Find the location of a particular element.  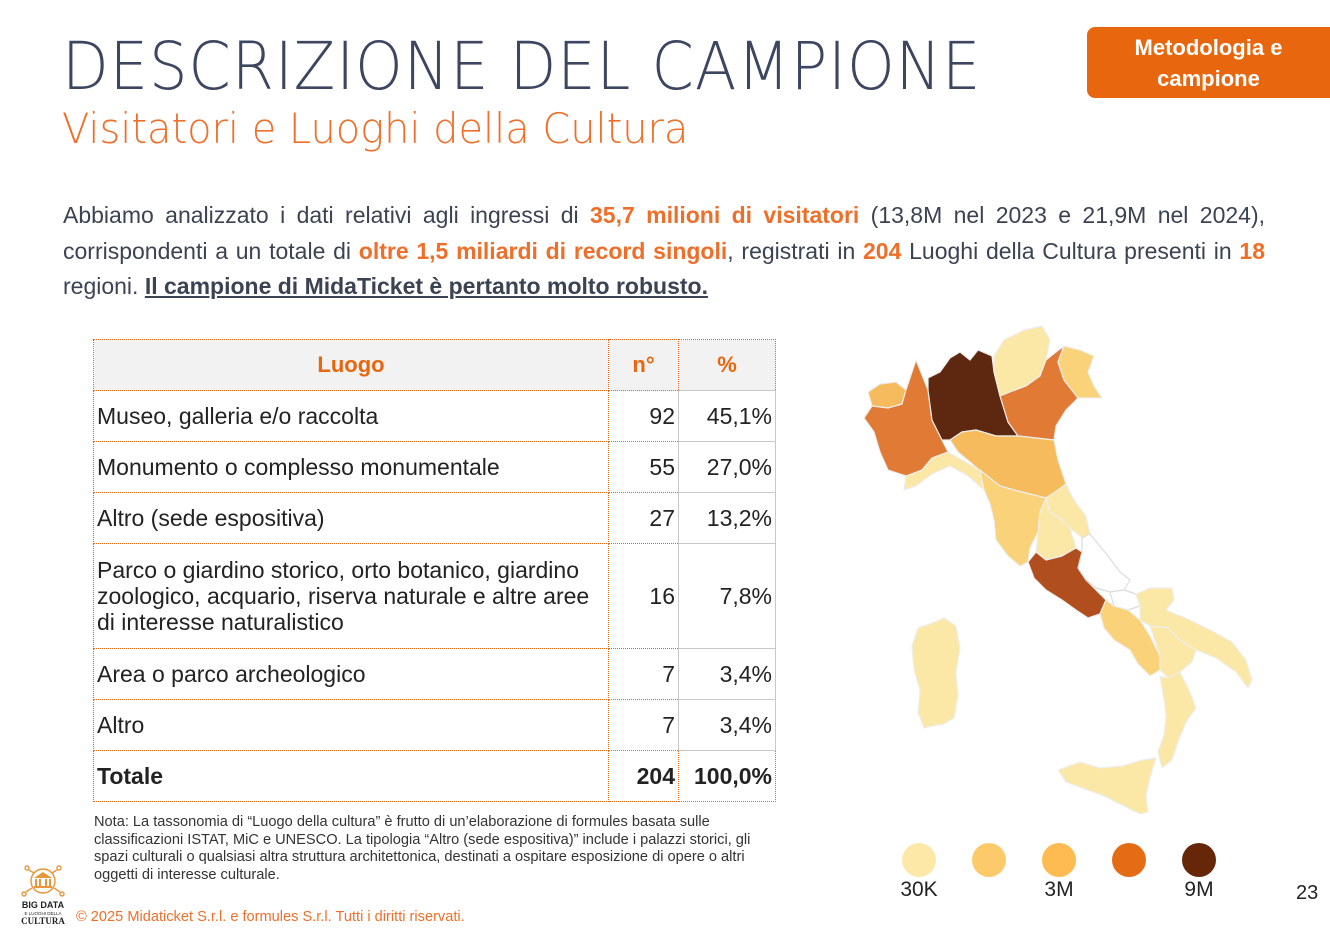

intro-highlight-places: 204 is located at coordinates (882, 250).